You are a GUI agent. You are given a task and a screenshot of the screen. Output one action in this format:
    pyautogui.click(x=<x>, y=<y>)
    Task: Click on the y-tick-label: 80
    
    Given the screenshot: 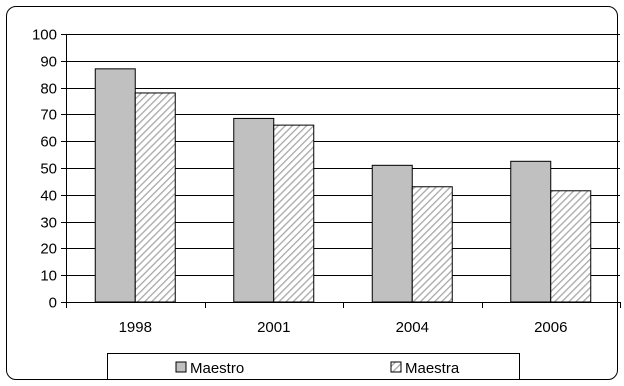 What is the action you would take?
    pyautogui.click(x=48, y=89)
    